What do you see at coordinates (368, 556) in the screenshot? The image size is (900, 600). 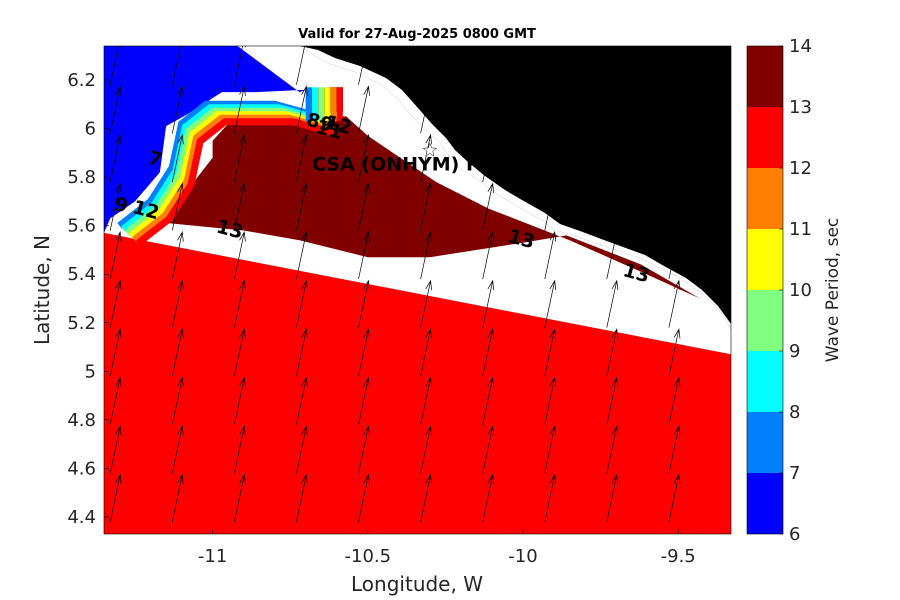 I see `x-tick-label: -10.5` at bounding box center [368, 556].